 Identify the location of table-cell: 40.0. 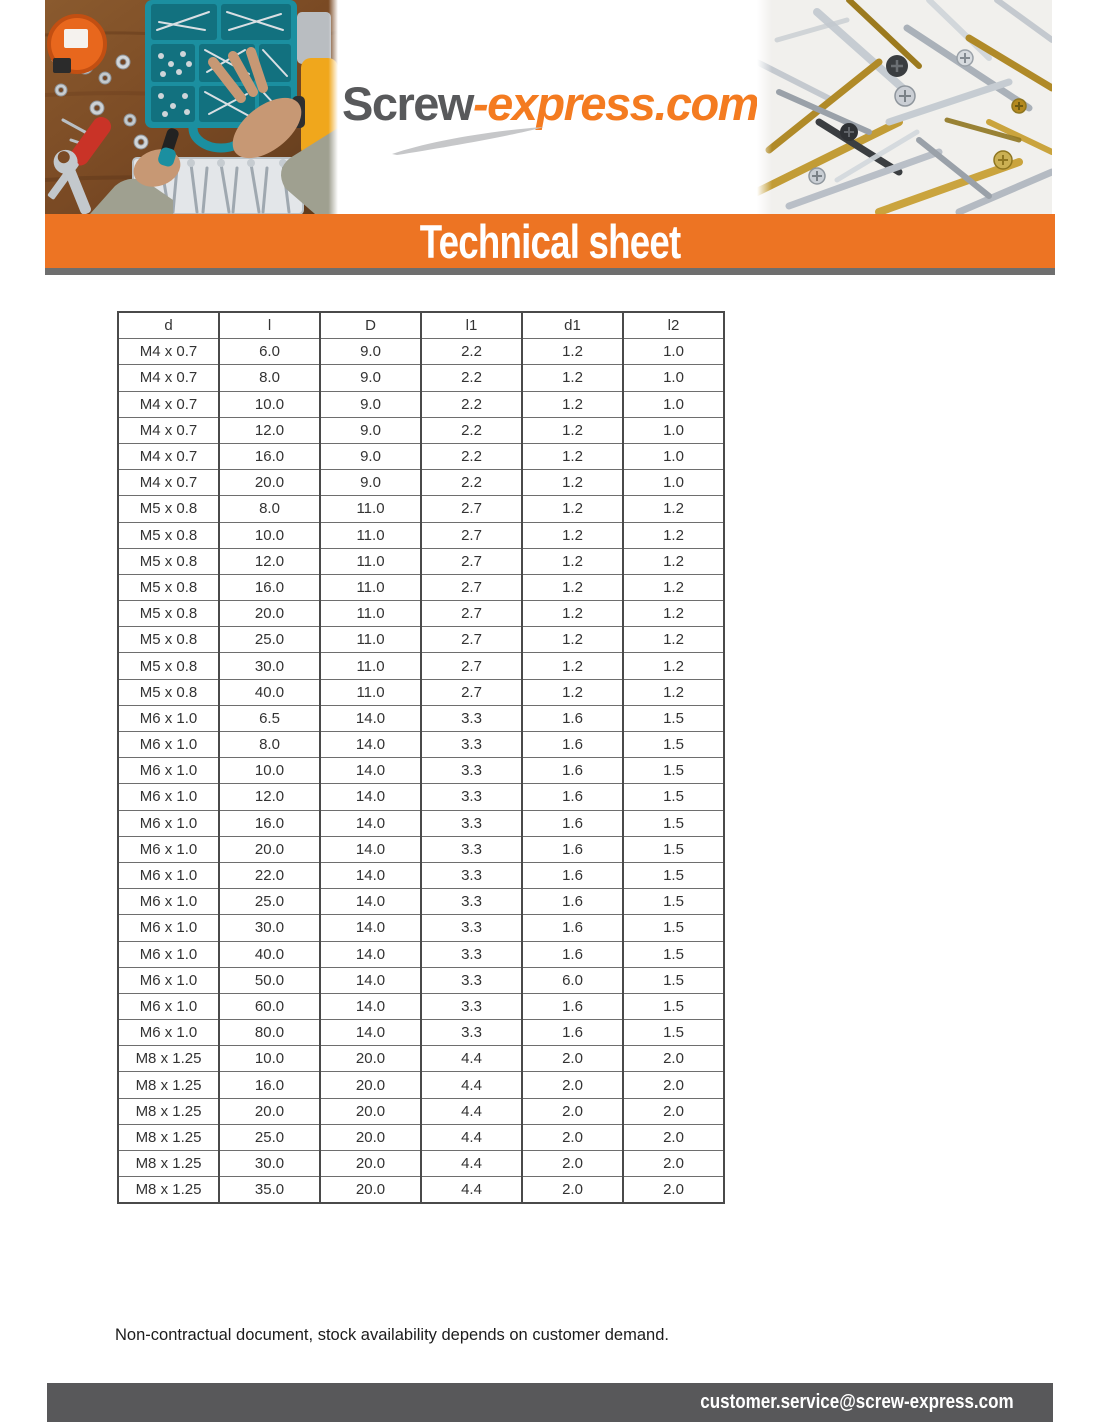
(269, 692).